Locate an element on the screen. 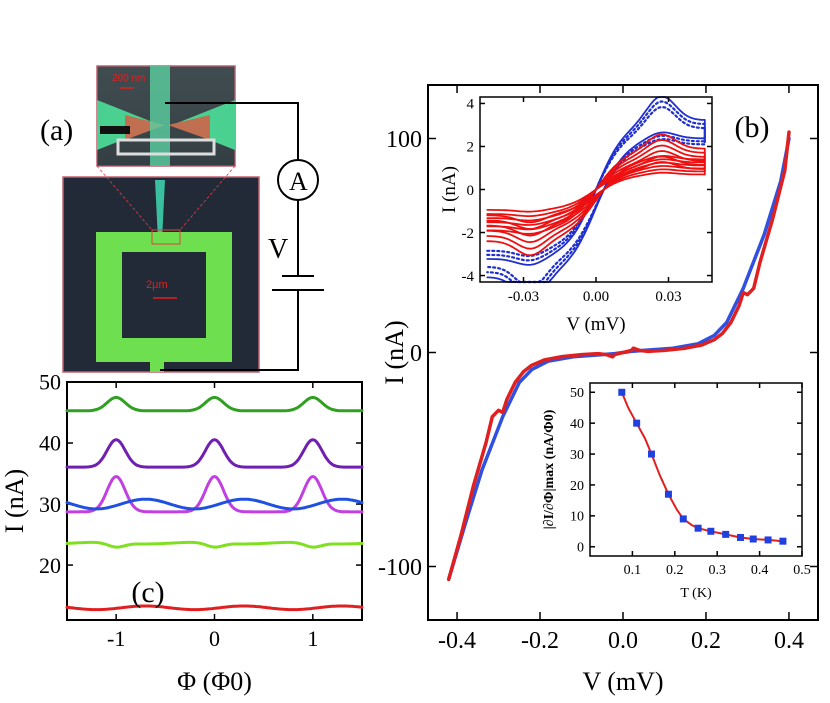  panel-b-label: (b) is located at coordinates (752, 127).